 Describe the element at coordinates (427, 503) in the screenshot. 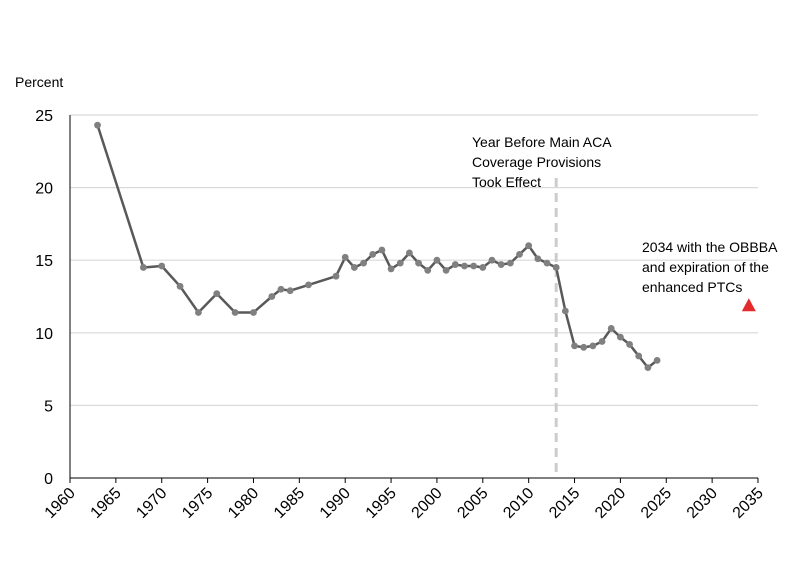

I see `x-tick-label: 2000` at that location.